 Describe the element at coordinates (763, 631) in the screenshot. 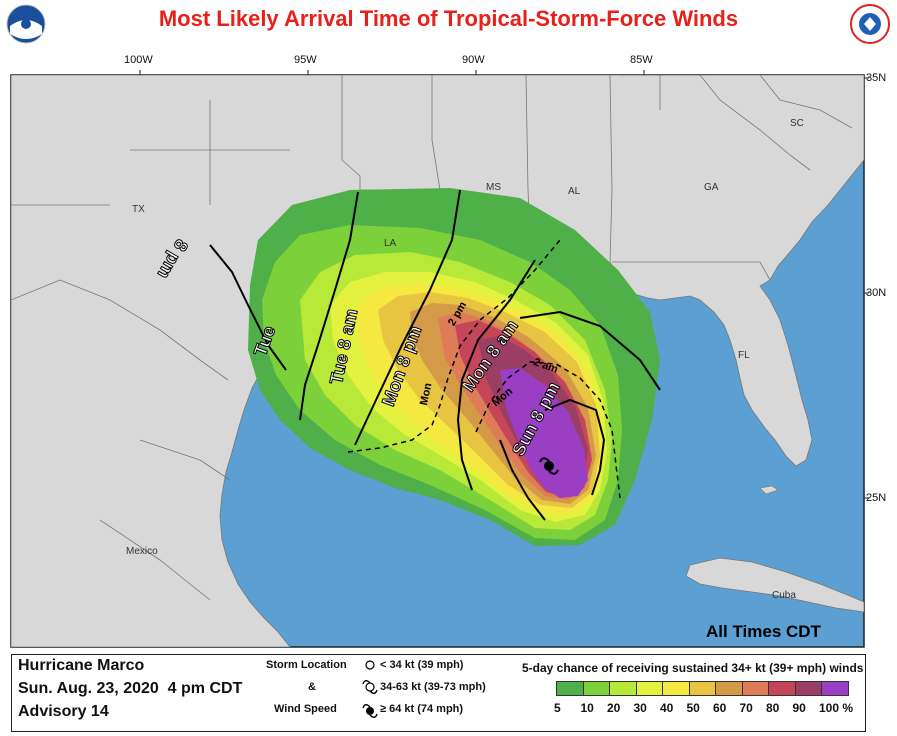

I see `times-note: All Times CDT` at that location.